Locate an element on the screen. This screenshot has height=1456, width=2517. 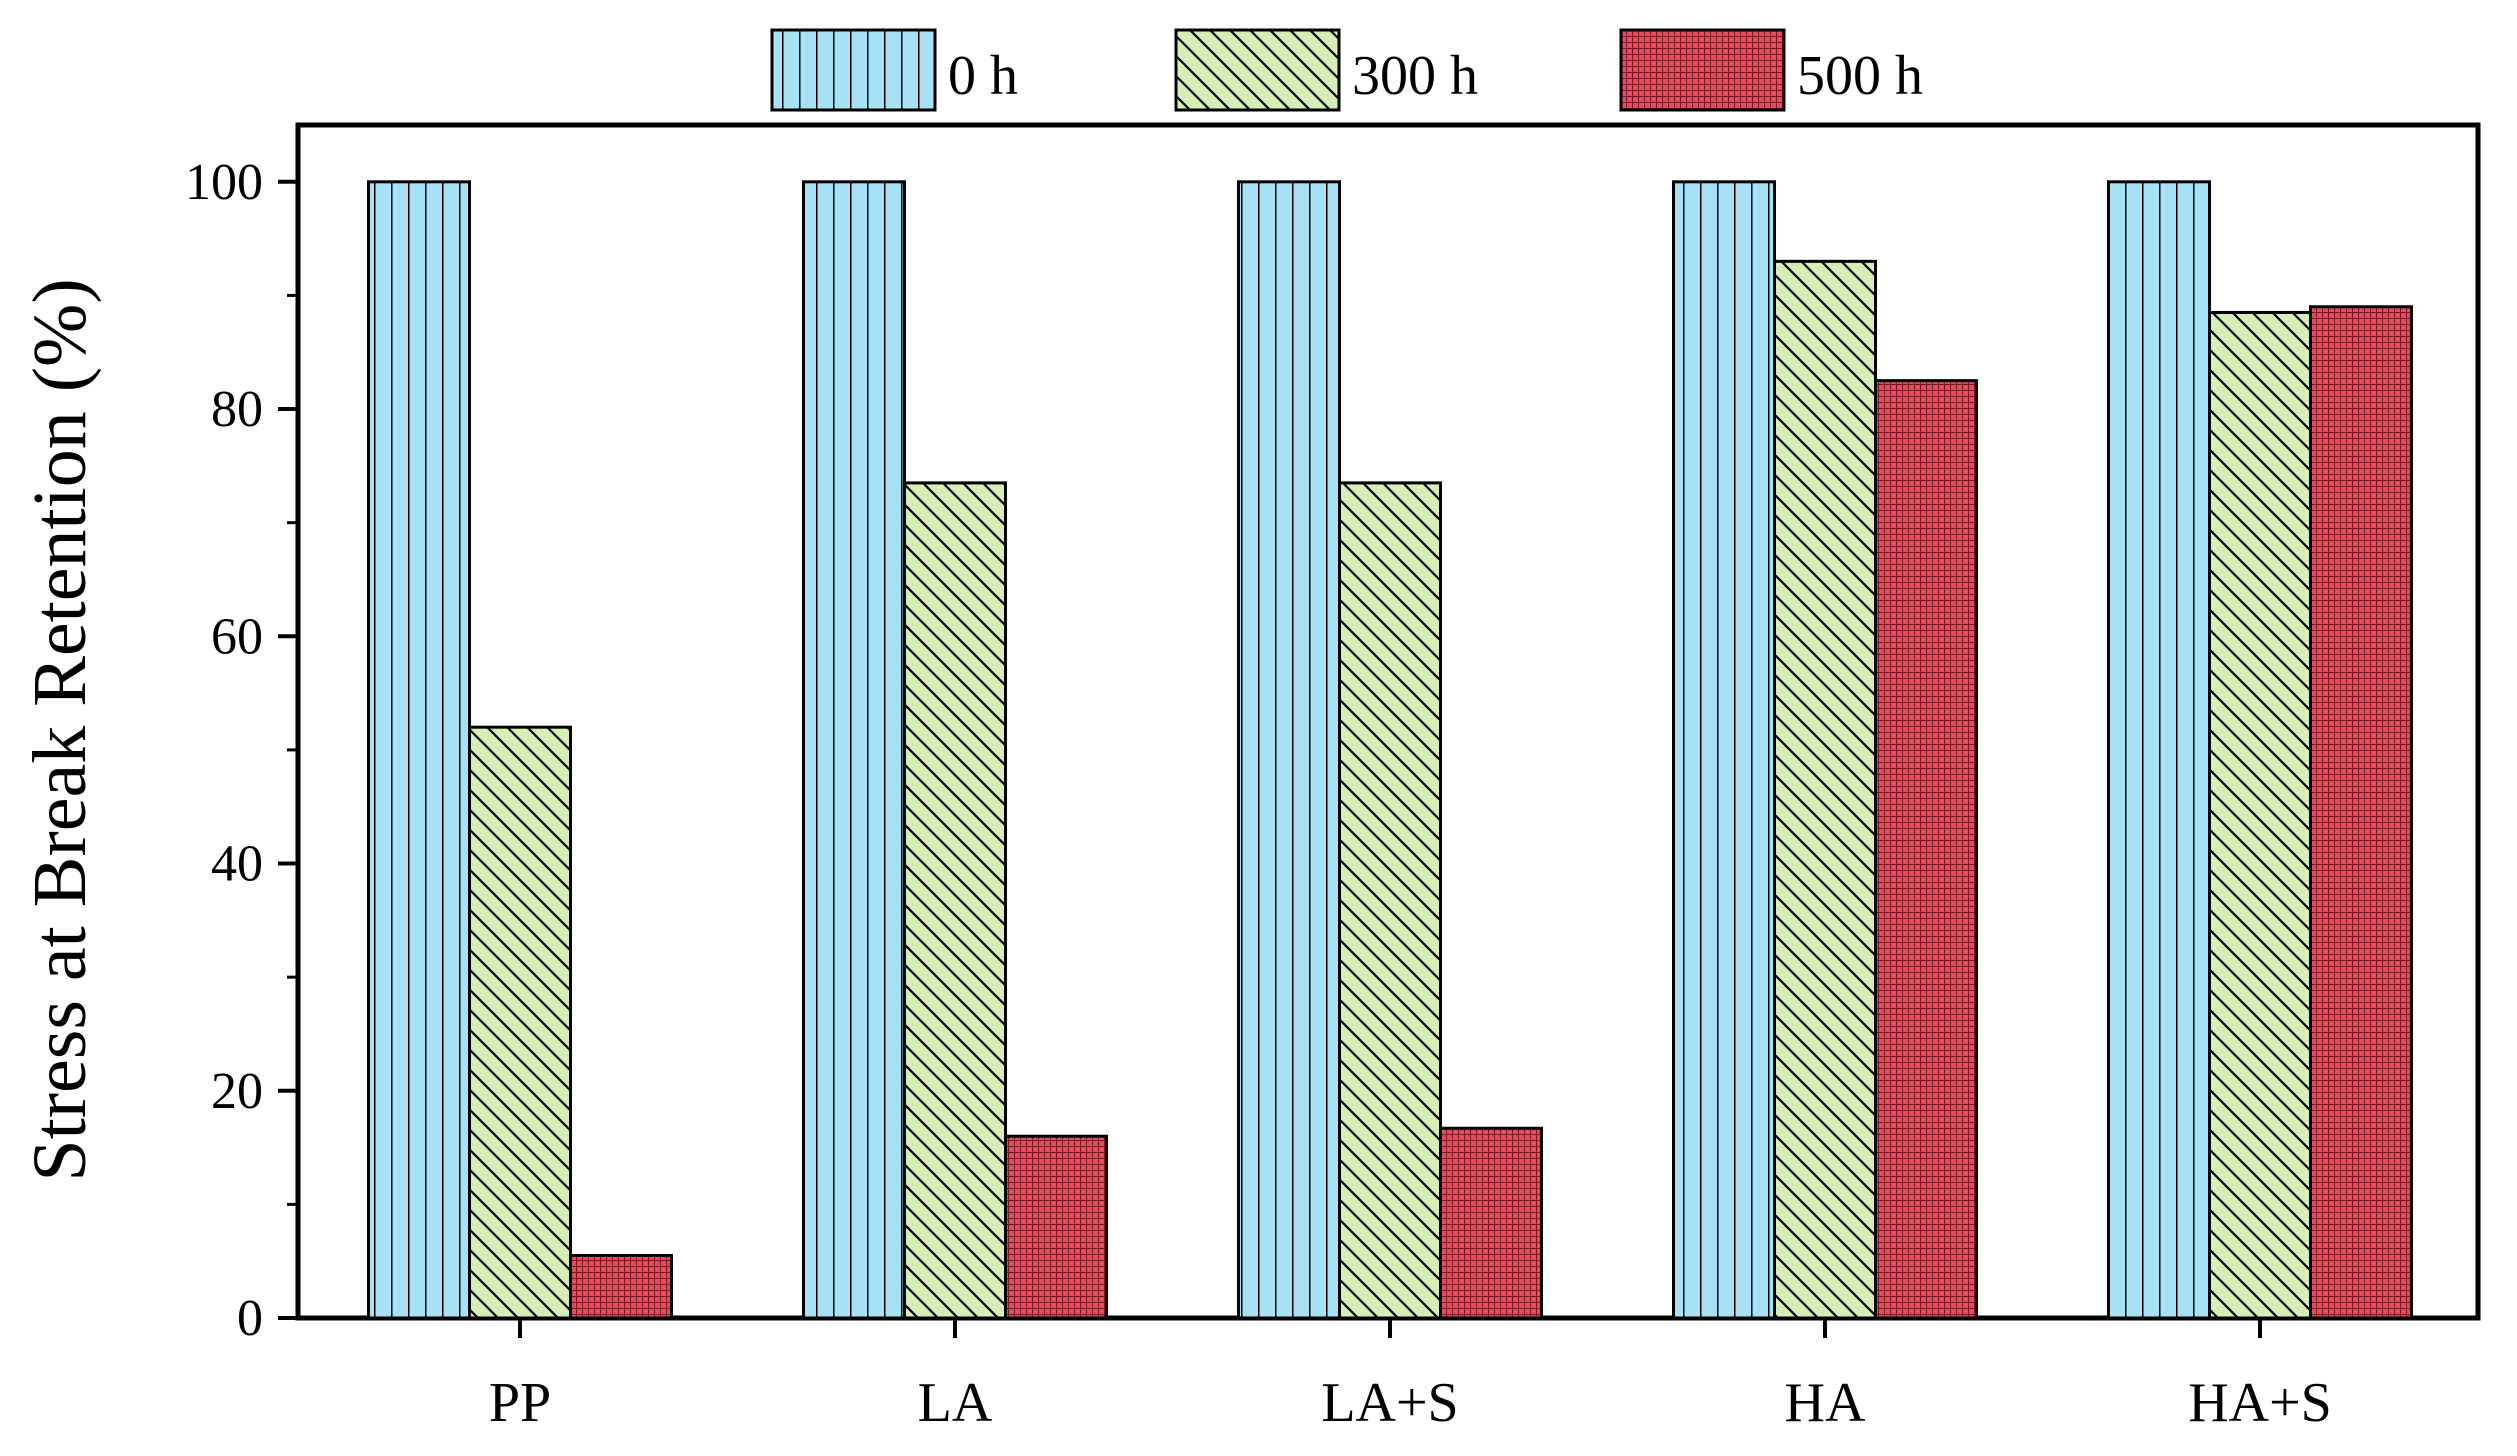
bar-pp-300h is located at coordinates (520, 1022).